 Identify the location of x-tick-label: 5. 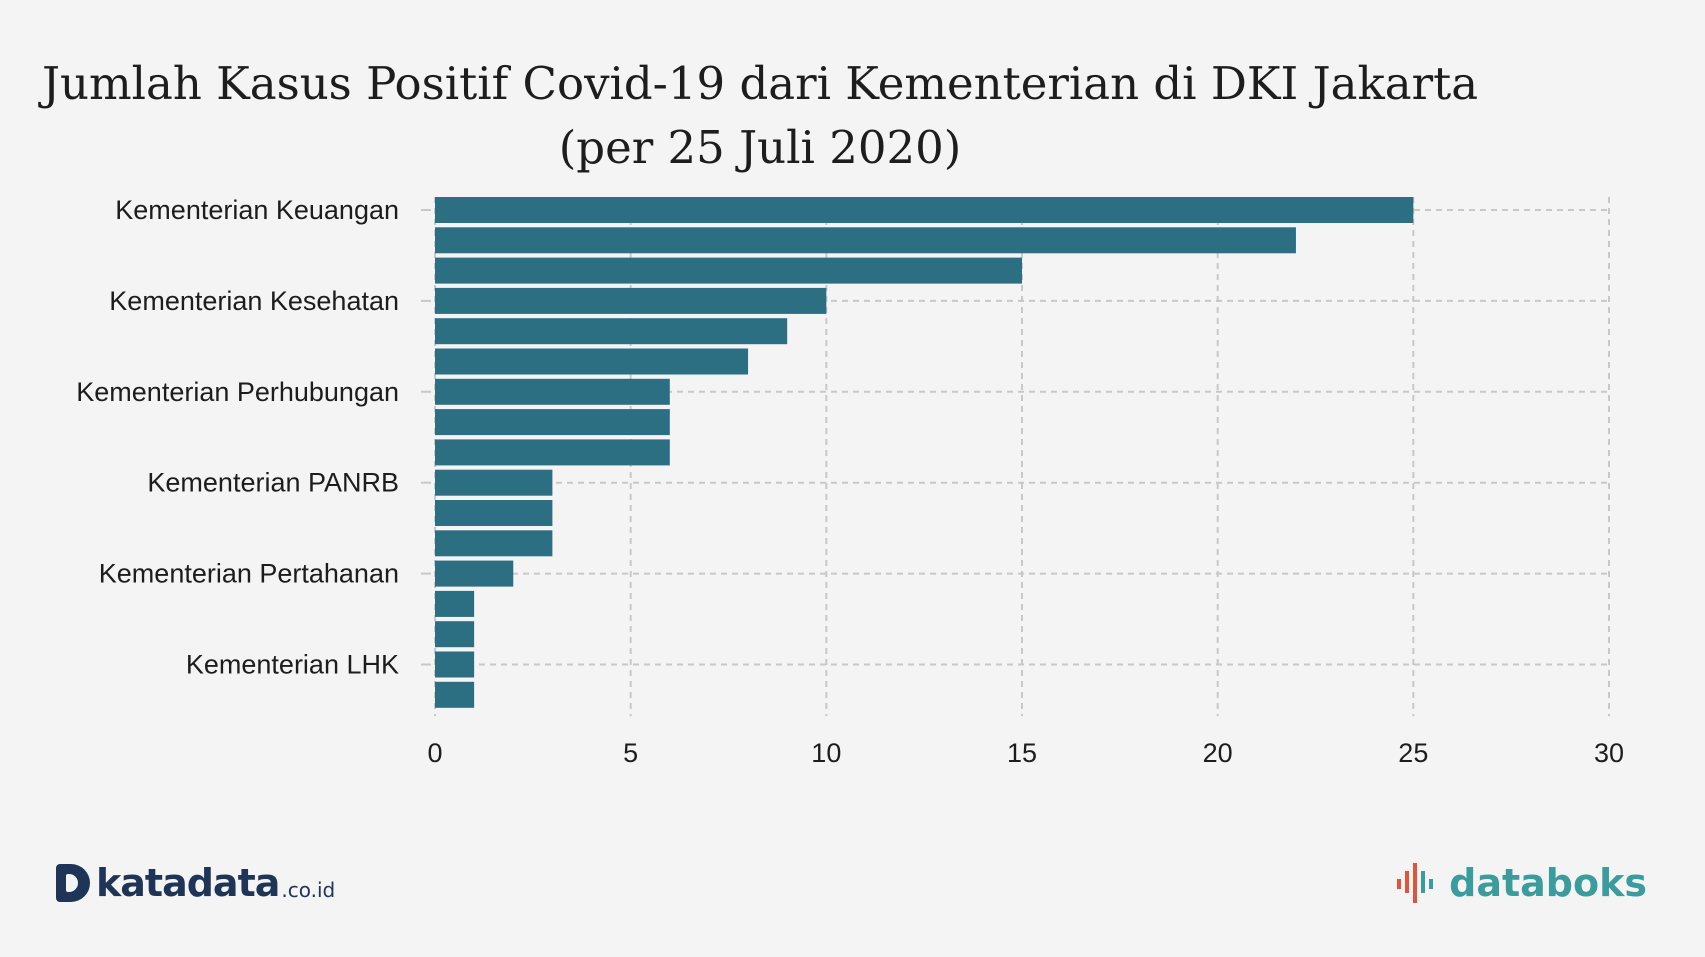
(630, 753).